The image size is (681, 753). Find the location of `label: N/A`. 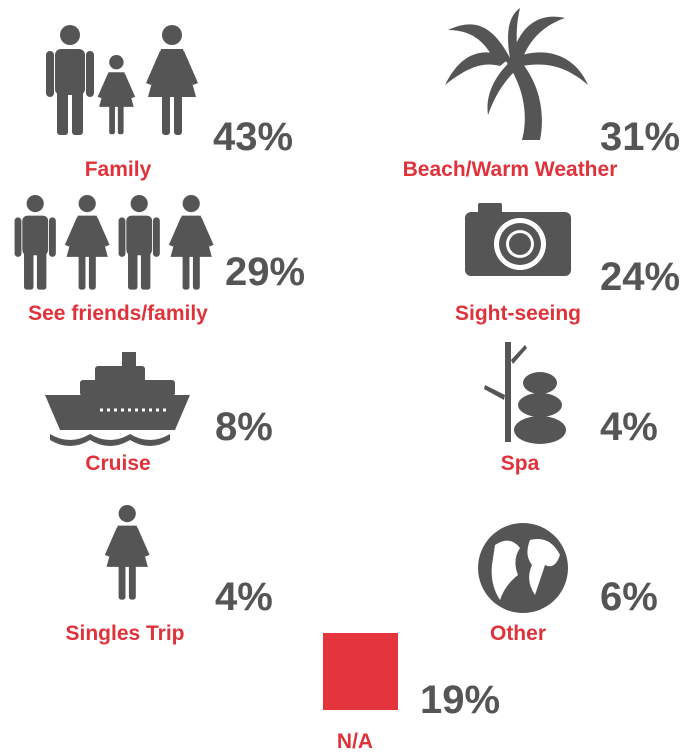

label: N/A is located at coordinates (355, 741).